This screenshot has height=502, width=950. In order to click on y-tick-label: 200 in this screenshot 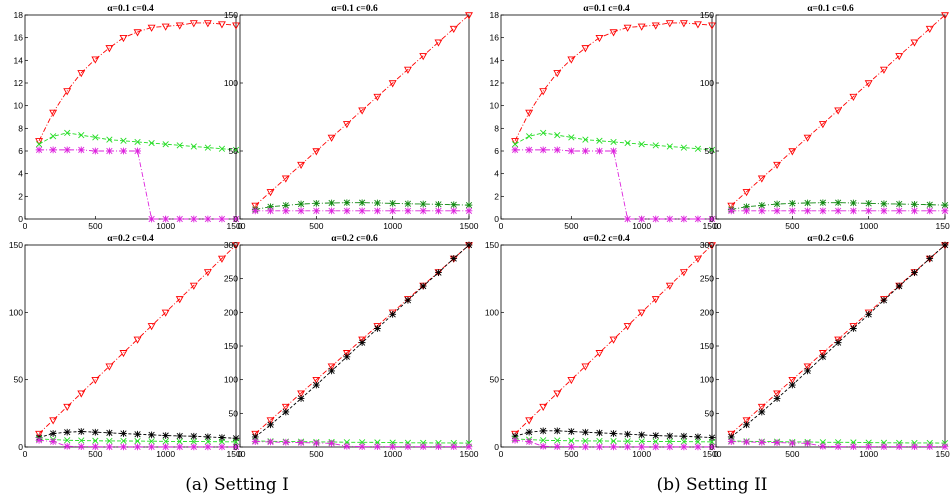, I will do `click(707, 312)`.